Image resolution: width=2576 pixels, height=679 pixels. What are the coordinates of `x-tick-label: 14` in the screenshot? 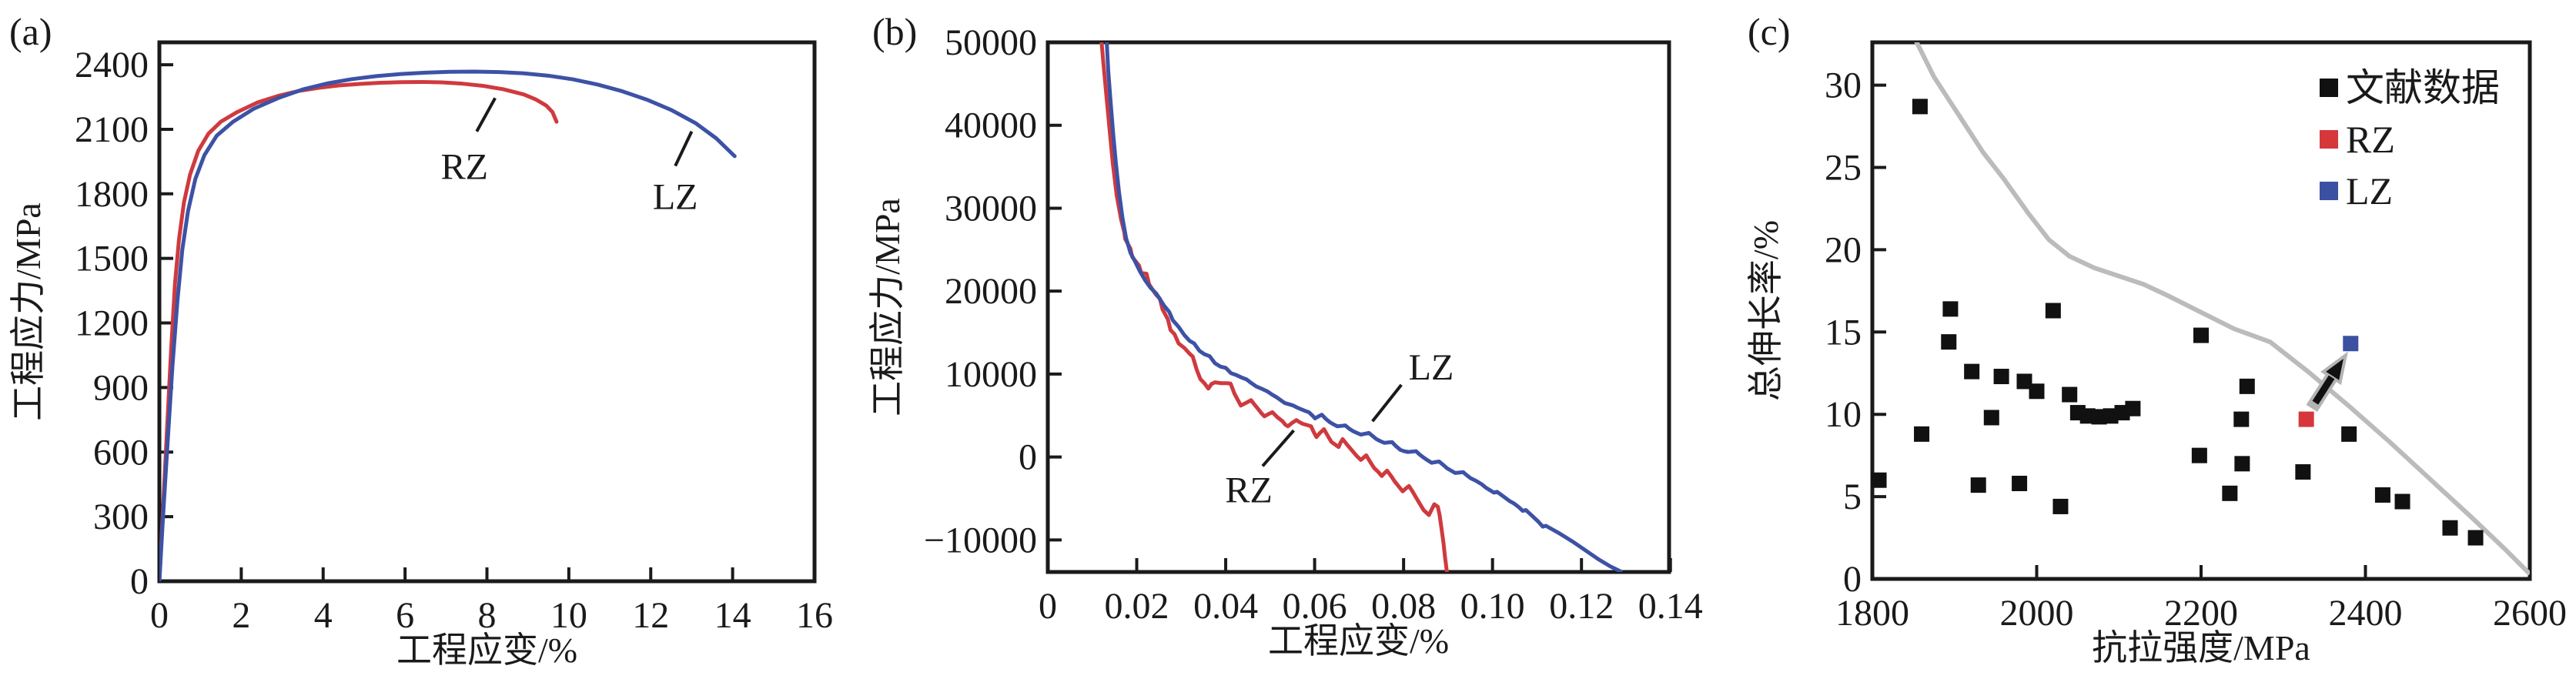 It's located at (732, 616).